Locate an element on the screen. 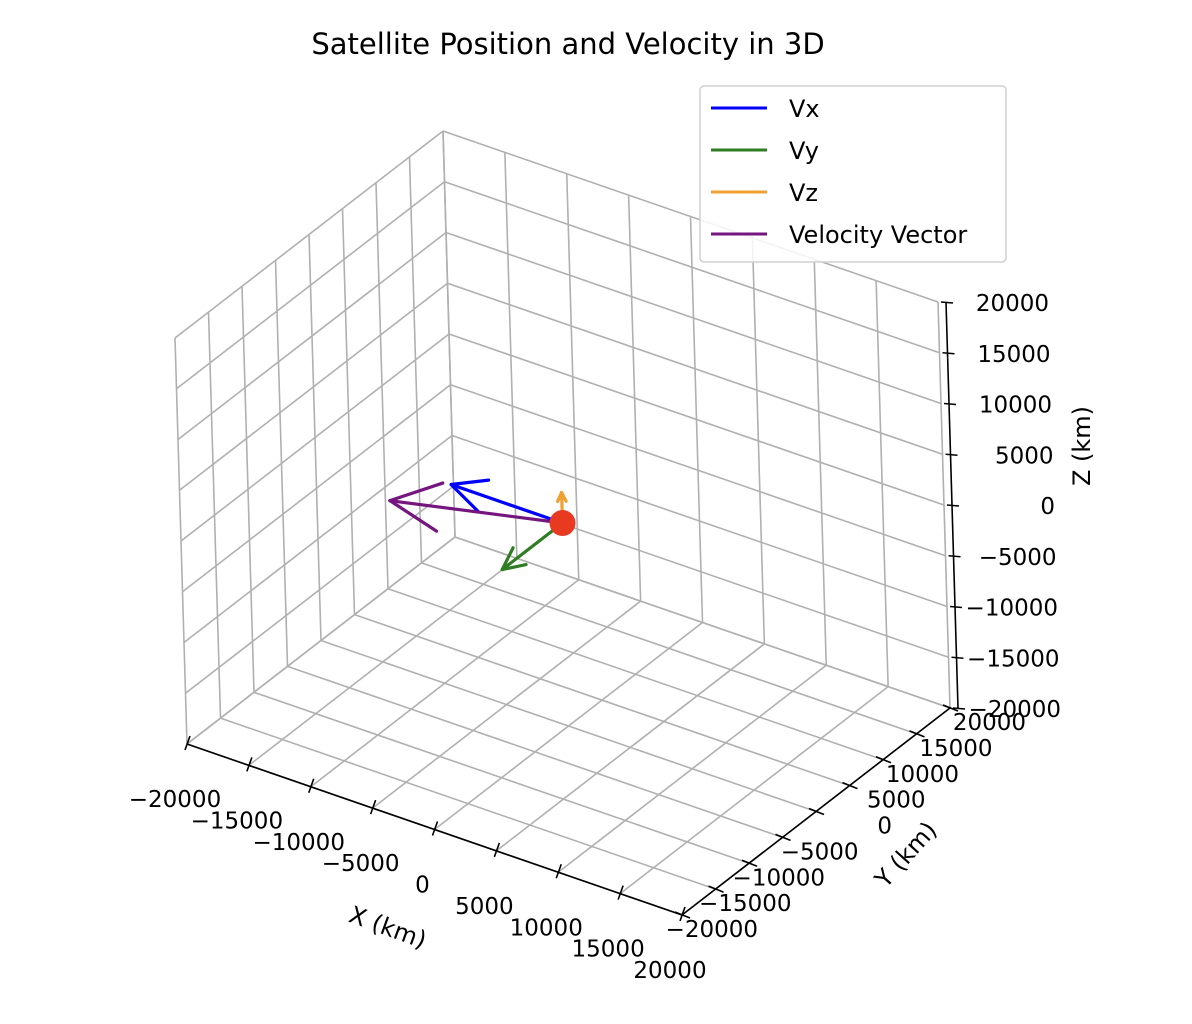 The image size is (1192, 1024). x-tick-label: 20000 is located at coordinates (669, 971).